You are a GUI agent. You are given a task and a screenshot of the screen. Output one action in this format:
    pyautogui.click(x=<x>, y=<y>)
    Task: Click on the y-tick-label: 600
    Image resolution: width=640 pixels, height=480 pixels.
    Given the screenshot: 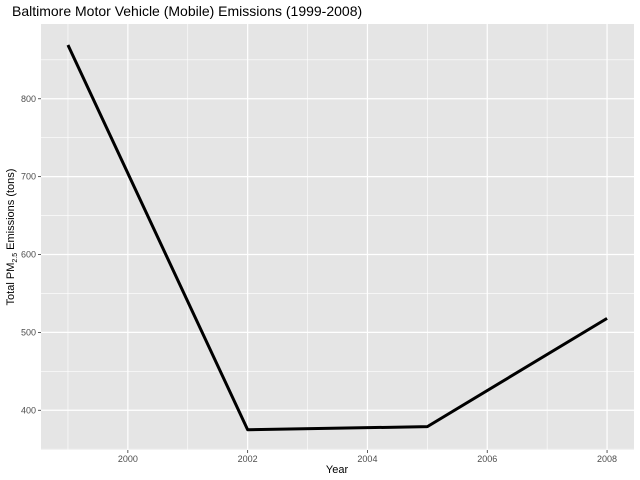 What is the action you would take?
    pyautogui.click(x=28, y=255)
    